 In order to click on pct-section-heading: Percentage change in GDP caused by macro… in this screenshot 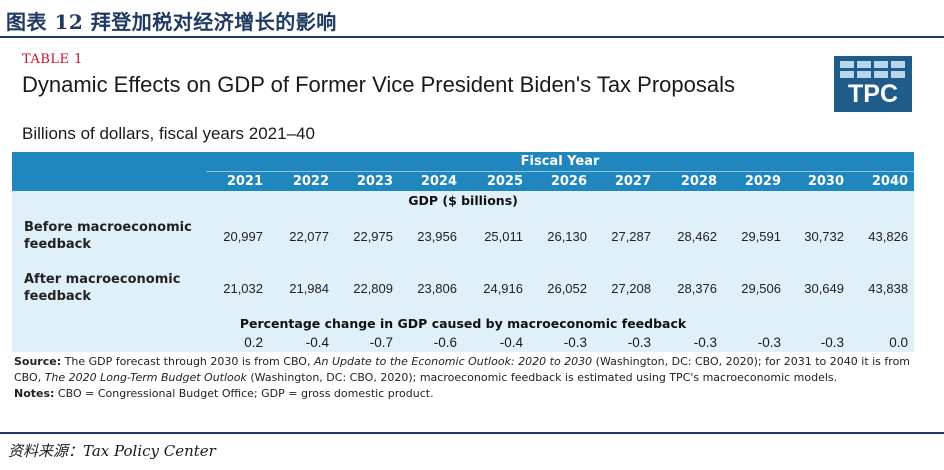, I will do `click(463, 323)`.